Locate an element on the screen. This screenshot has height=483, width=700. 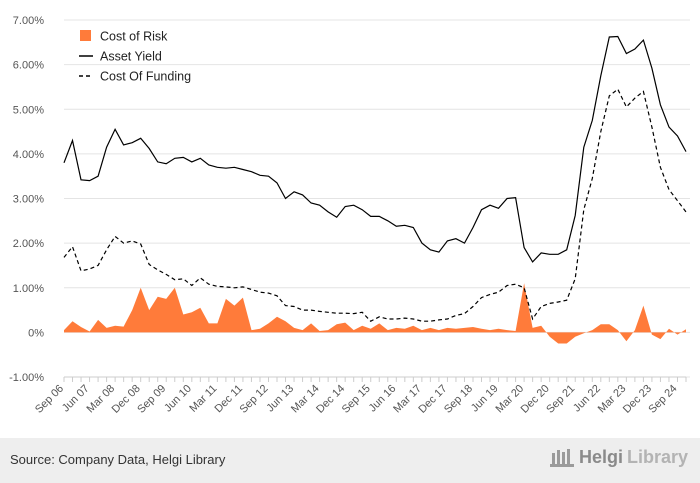
cost-of-risk-area is located at coordinates (375, 313).